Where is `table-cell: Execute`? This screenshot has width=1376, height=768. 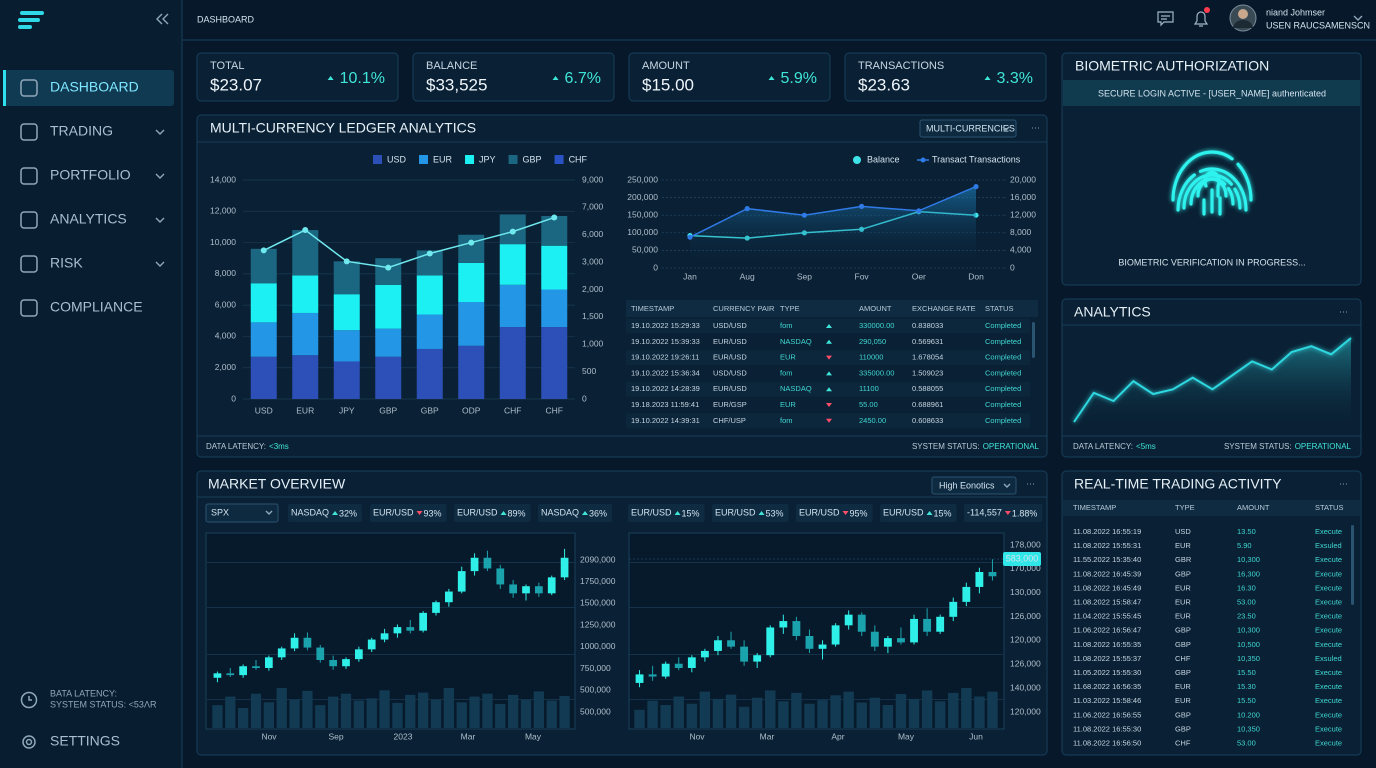
table-cell: Execute is located at coordinates (1328, 742).